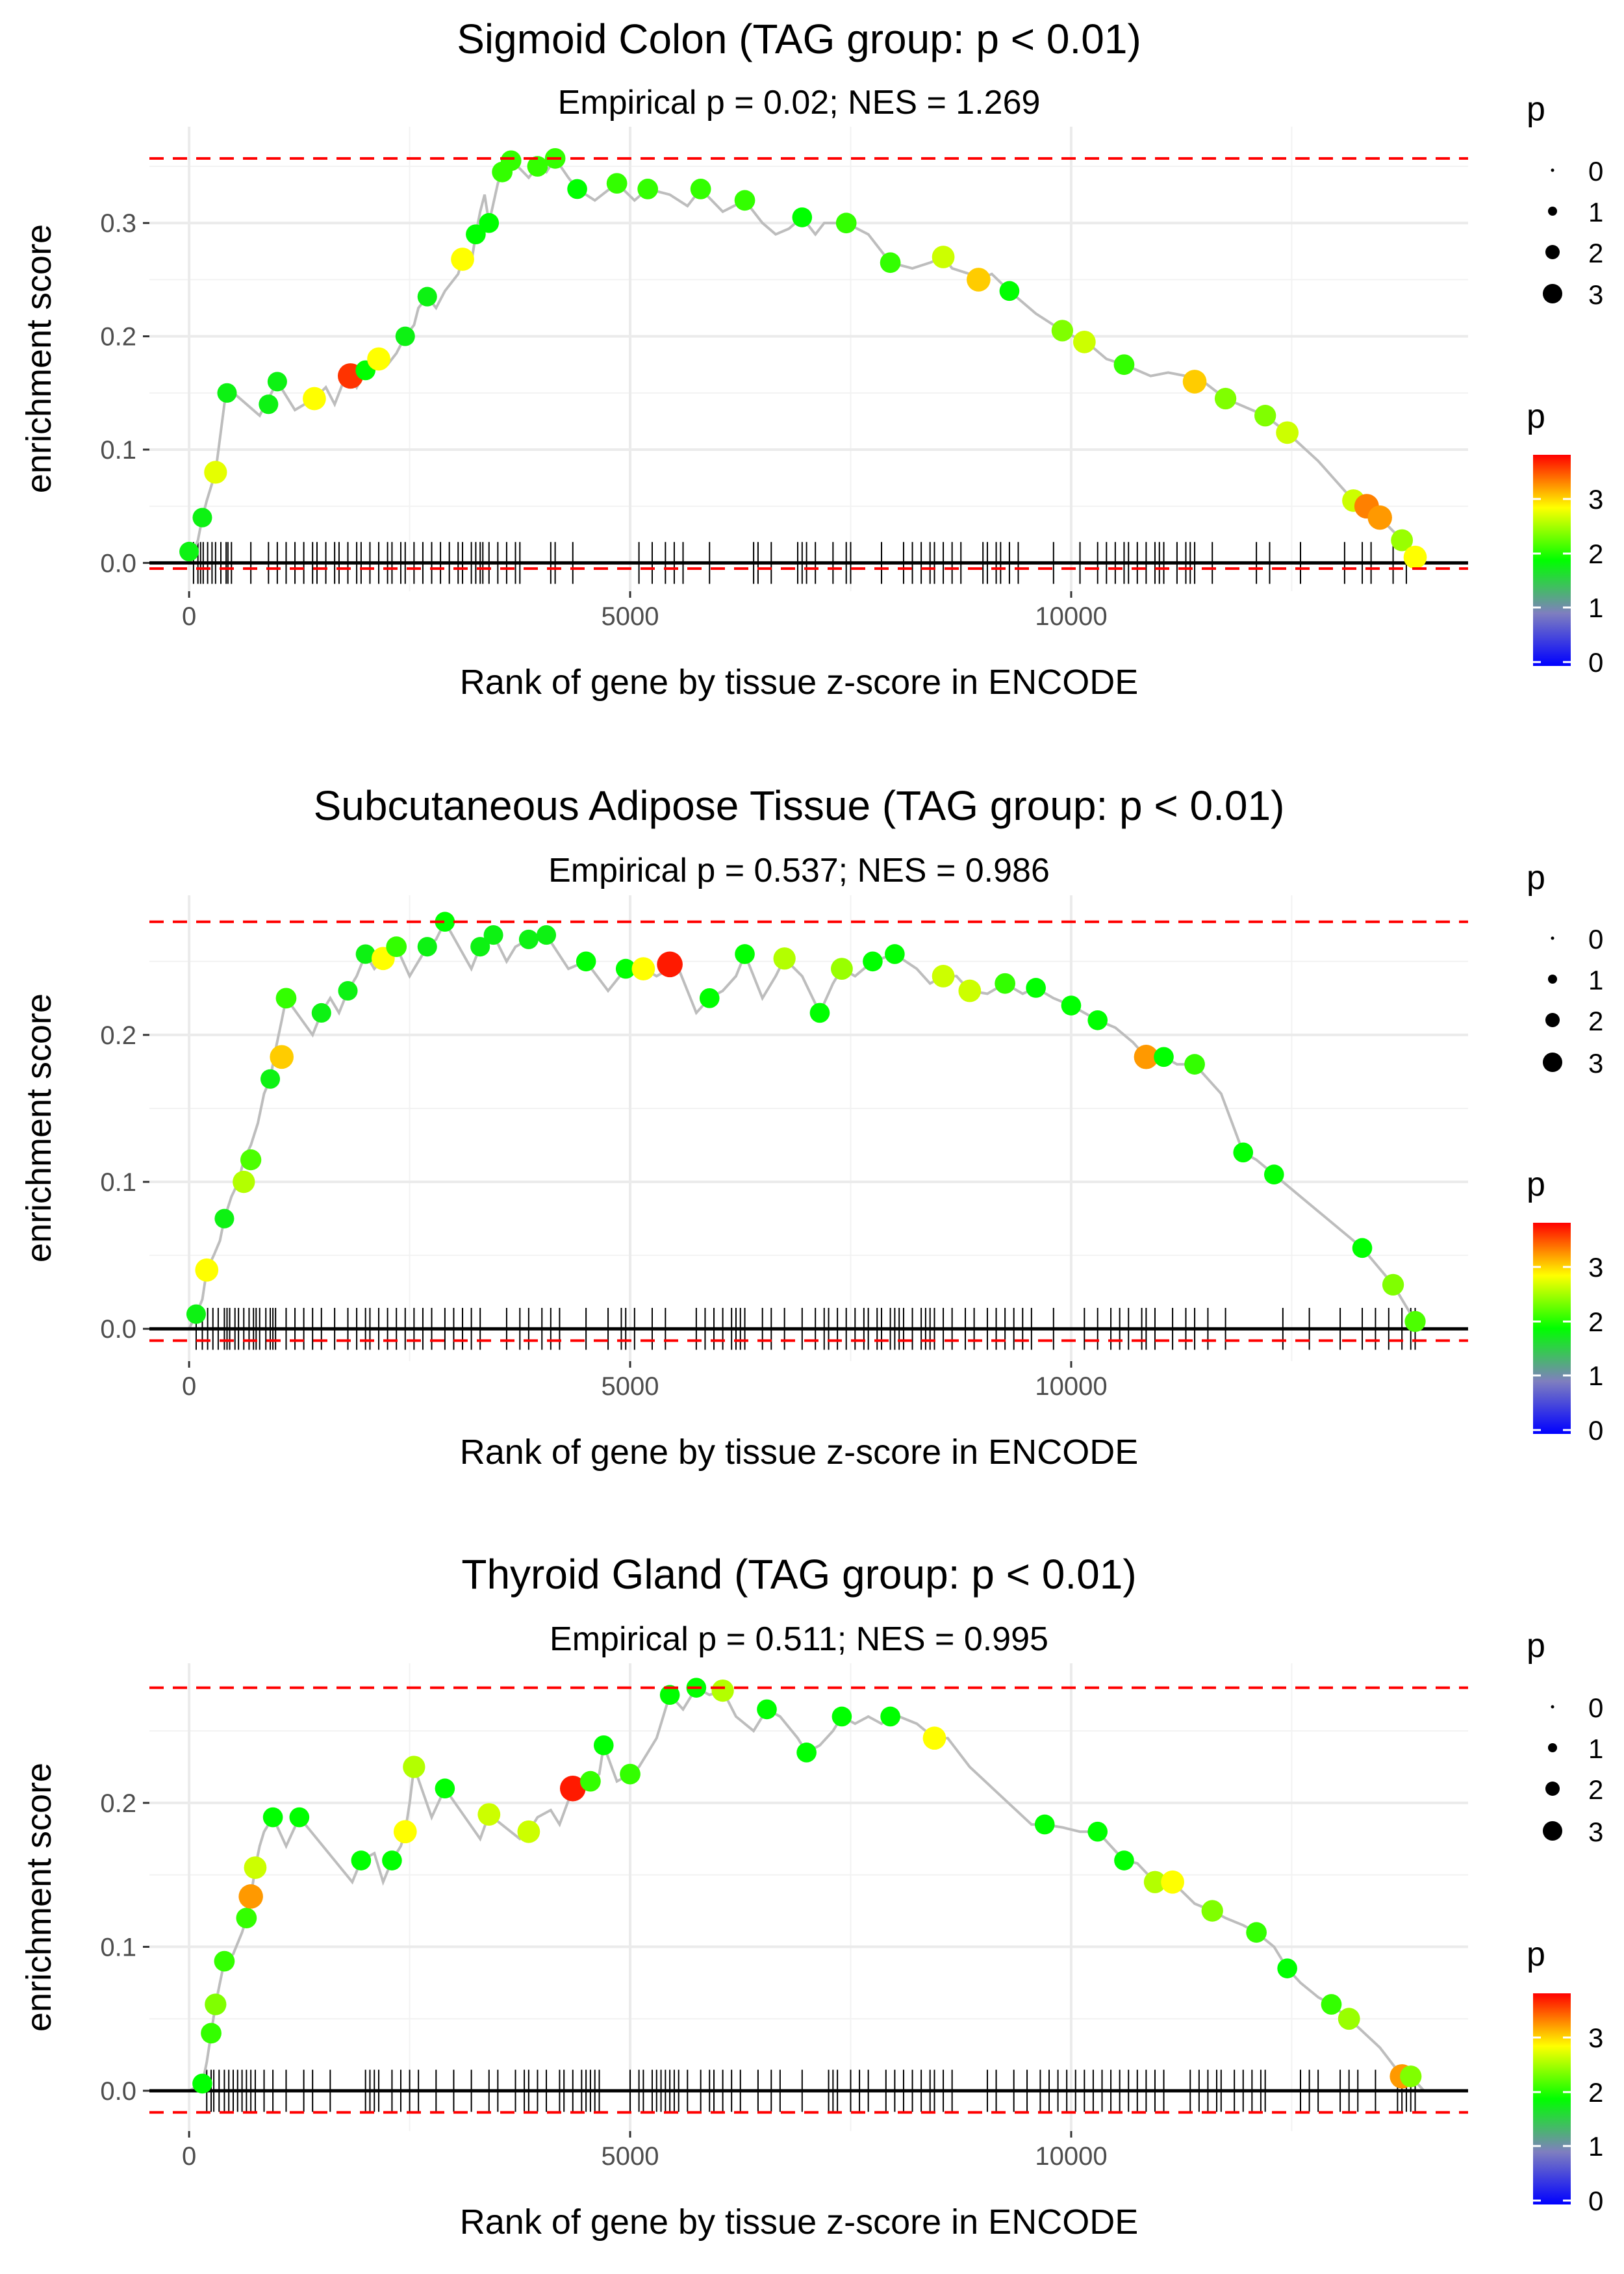 The height and width of the screenshot is (2274, 1624). What do you see at coordinates (1565, 1737) in the screenshot?
I see `size-legend: p 0 1 2 3` at bounding box center [1565, 1737].